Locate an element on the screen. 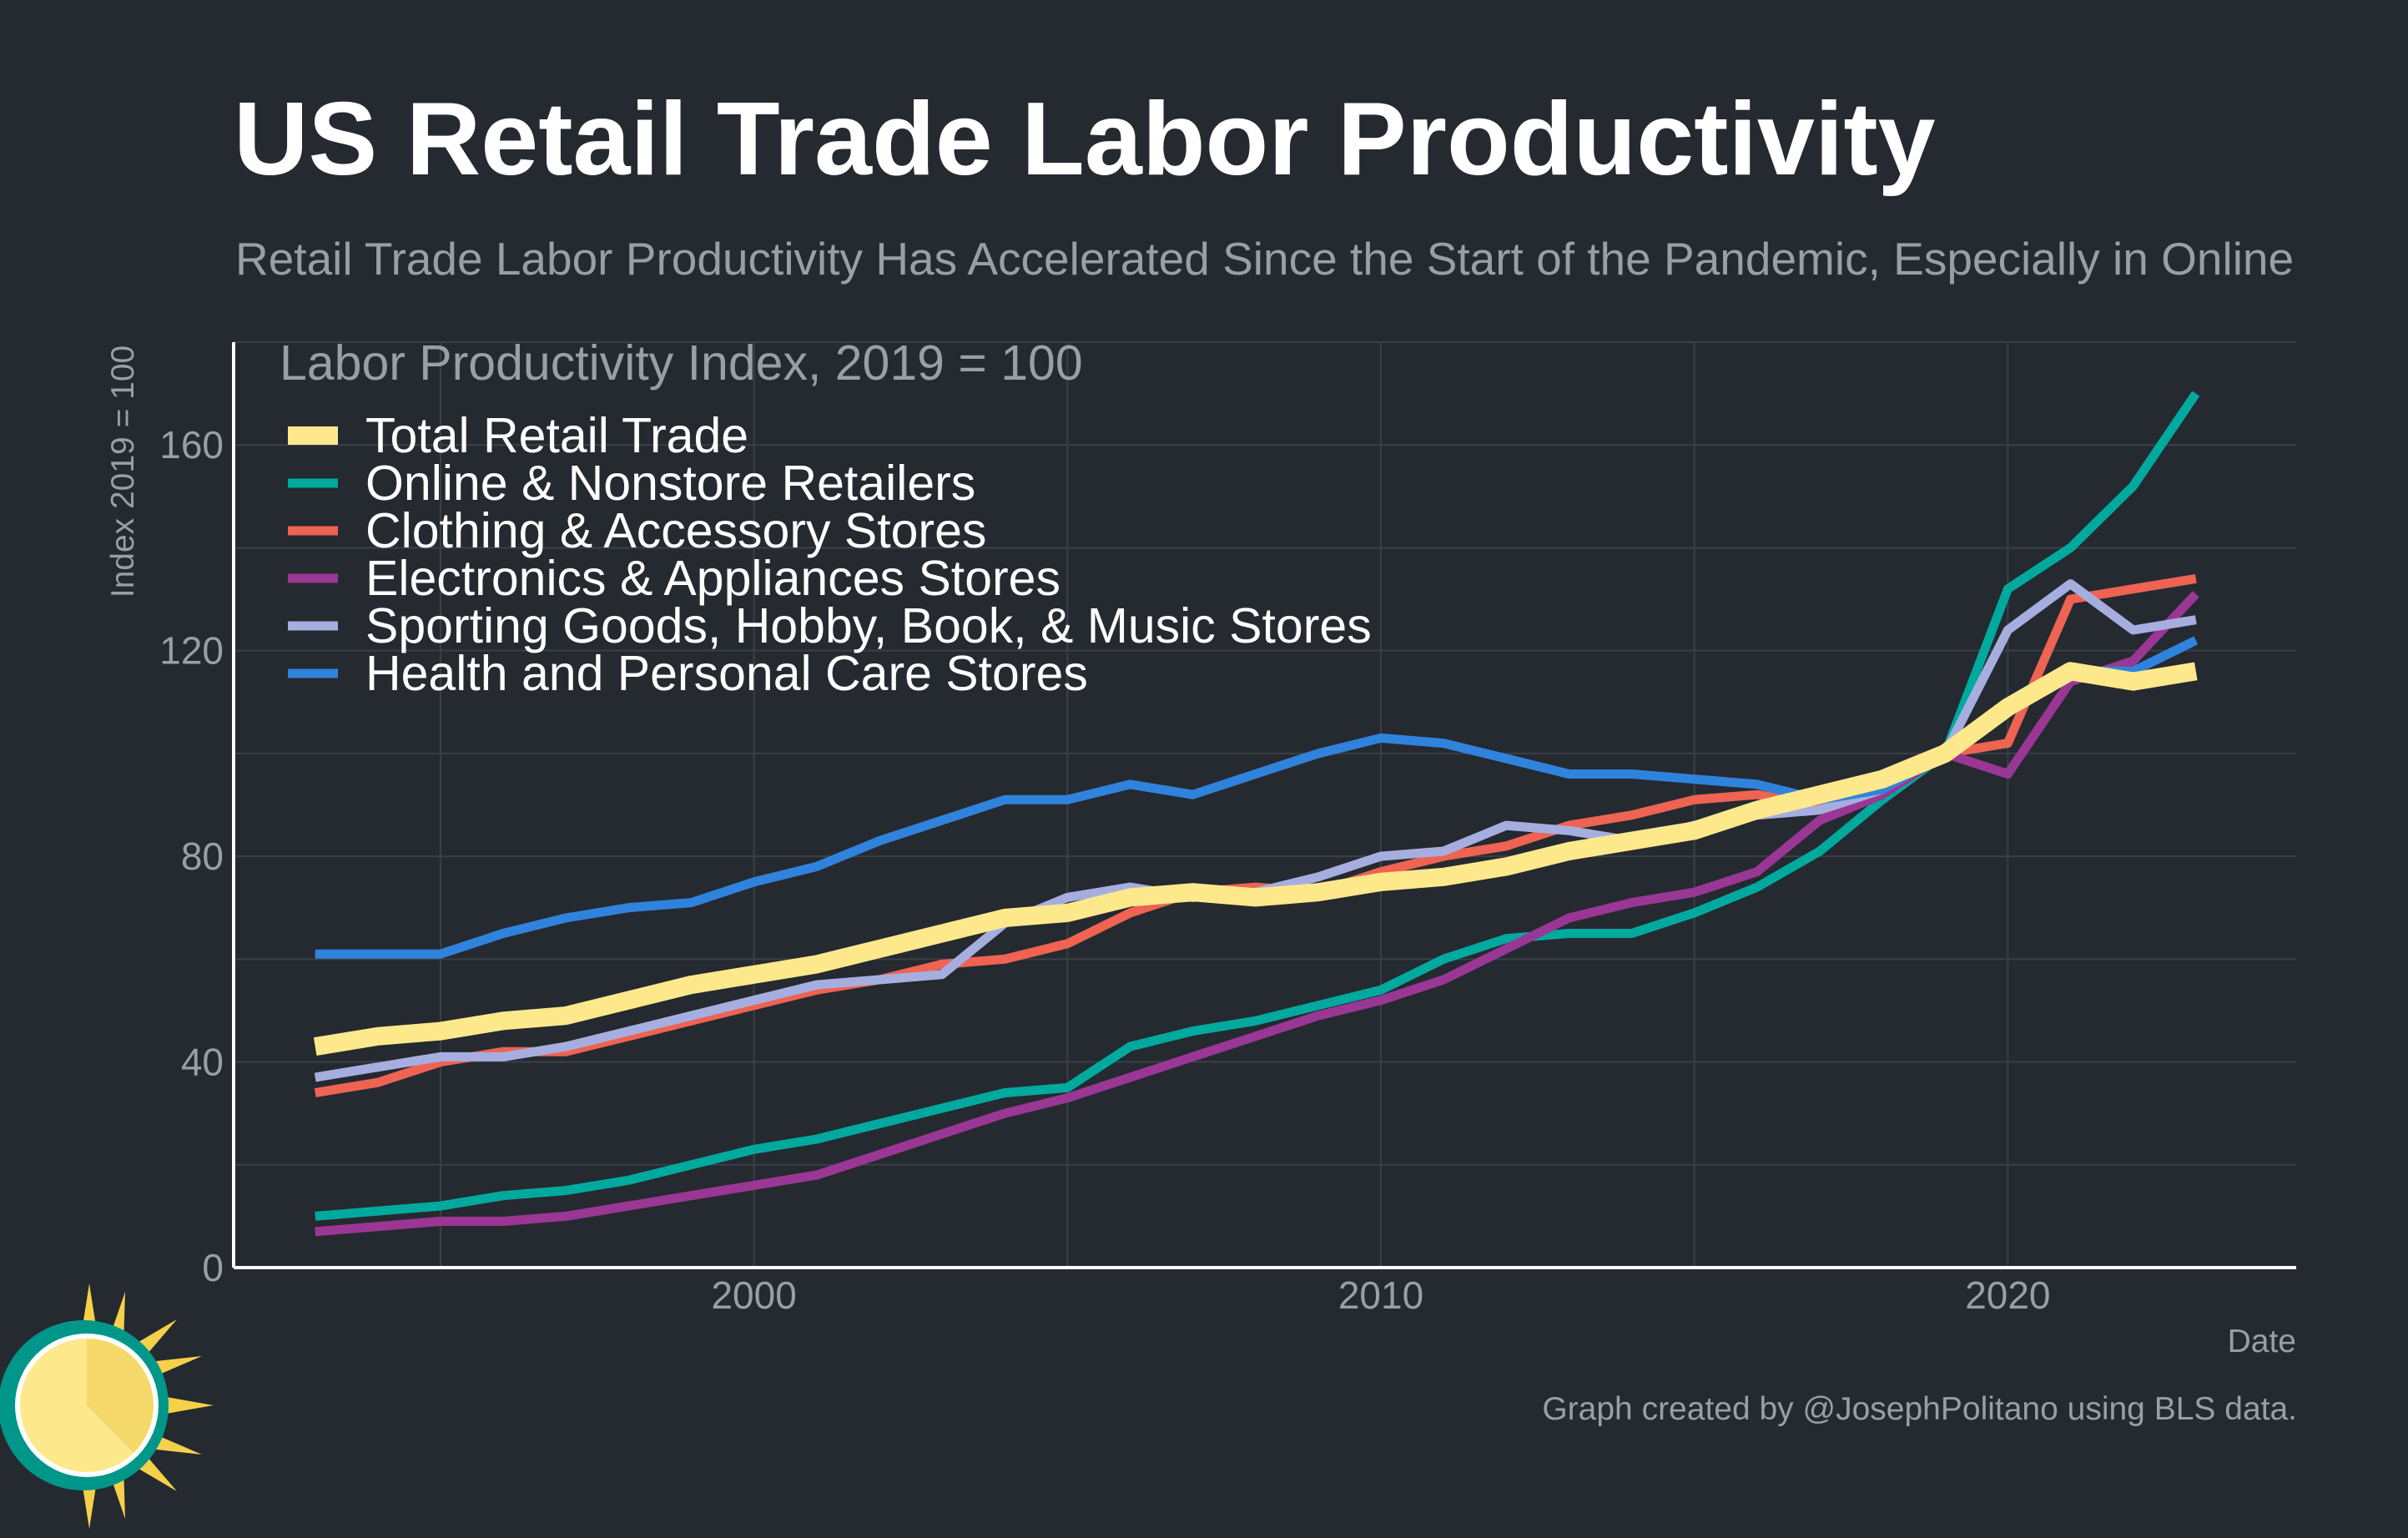 The height and width of the screenshot is (1538, 2408). y-tick-label: 80 is located at coordinates (202, 856).